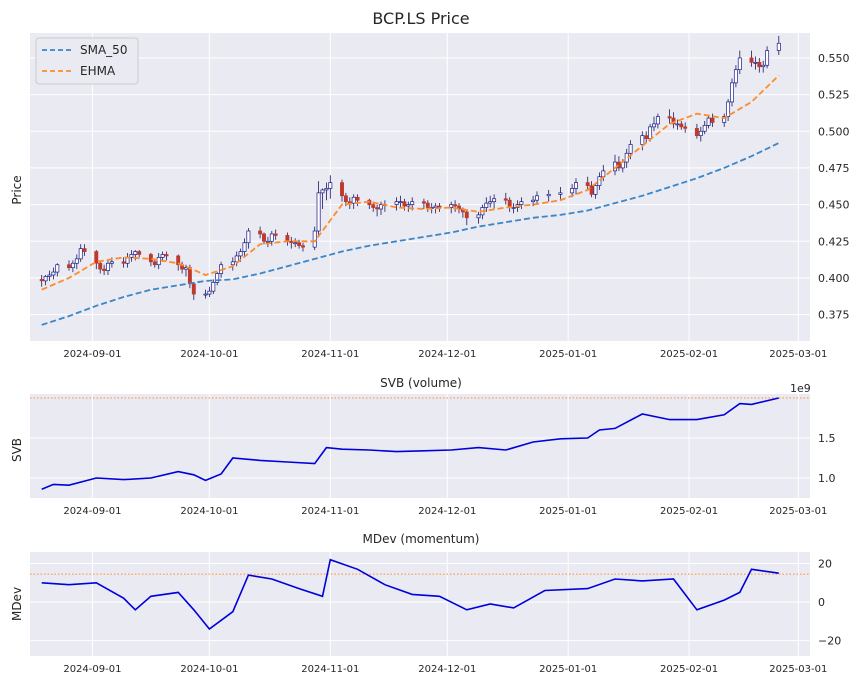 The image size is (861, 687). Describe the element at coordinates (834, 187) in the screenshot. I see `price-yticks: 0.375 0.400 0.425 0.450 0.475 0.500 0.525 0.550` at that location.